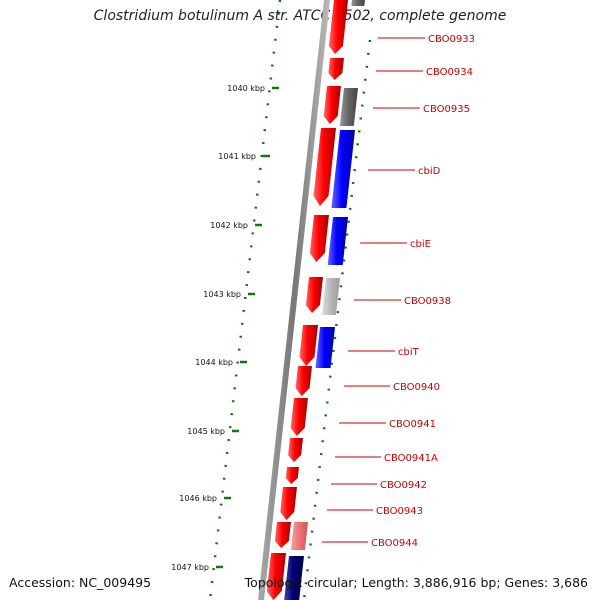 Image resolution: width=600 pixels, height=600 pixels. Describe the element at coordinates (222, 294) in the screenshot. I see `kbp-tick-label: 1043 kbp` at that location.